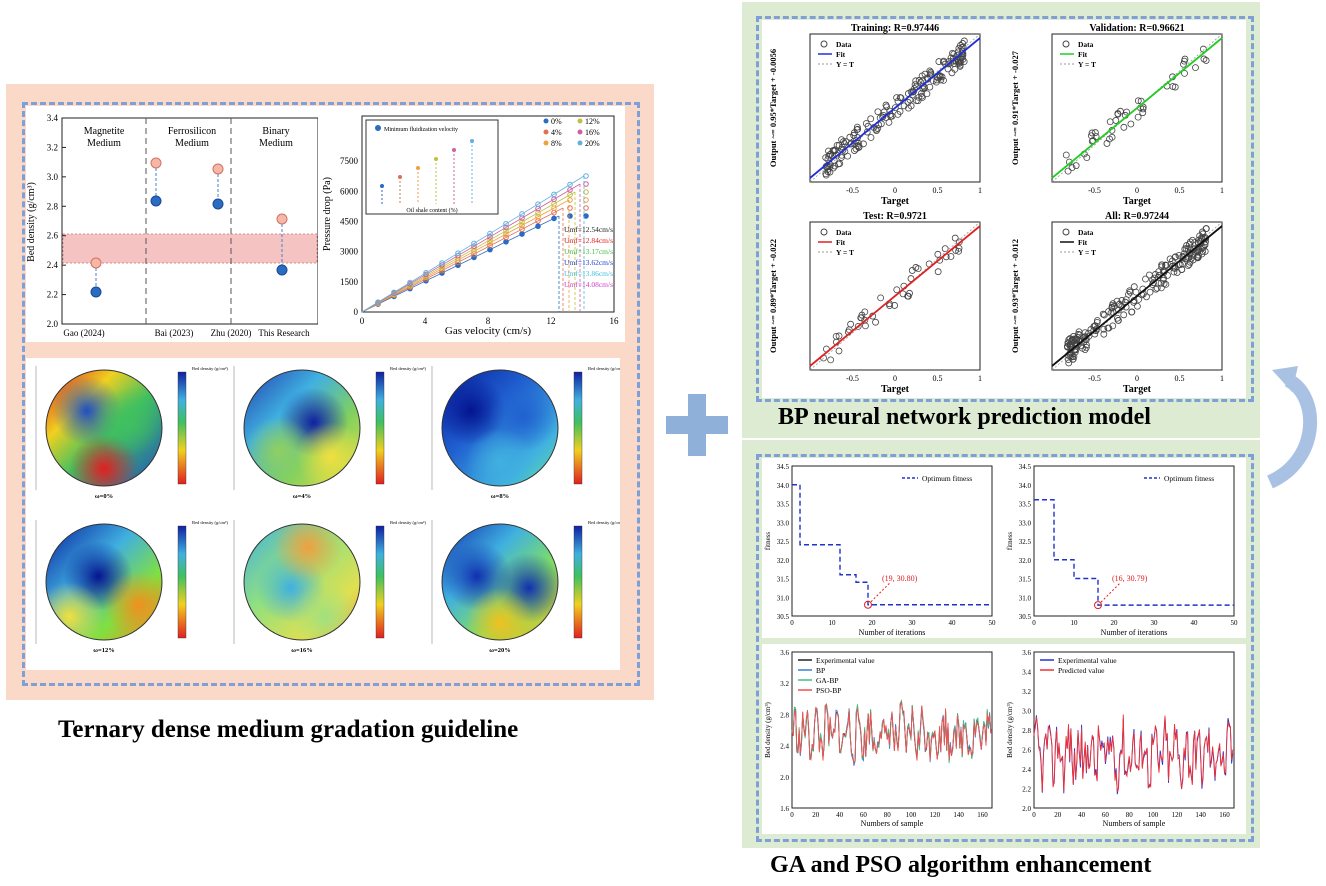 The width and height of the screenshot is (1326, 886). Describe the element at coordinates (1137, 378) in the screenshot. I see `regression-xtick: 0` at that location.